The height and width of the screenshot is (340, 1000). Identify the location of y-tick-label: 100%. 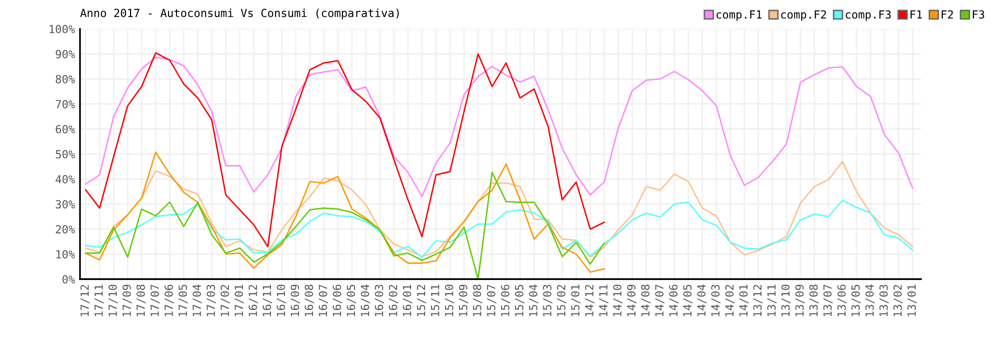
(62, 29).